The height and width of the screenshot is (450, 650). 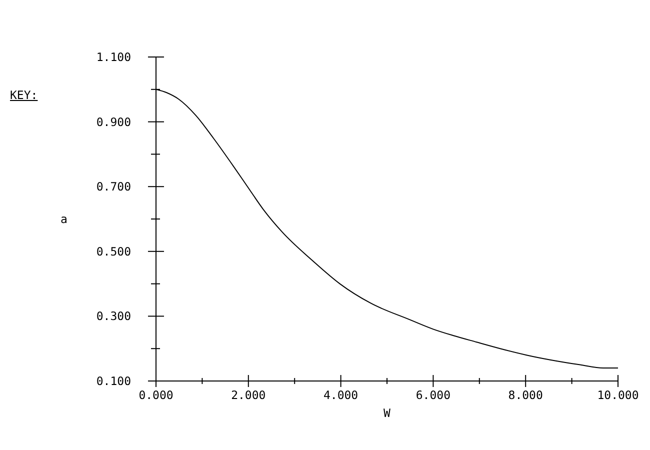 I want to click on x-tick-label: 4.000, so click(x=340, y=395).